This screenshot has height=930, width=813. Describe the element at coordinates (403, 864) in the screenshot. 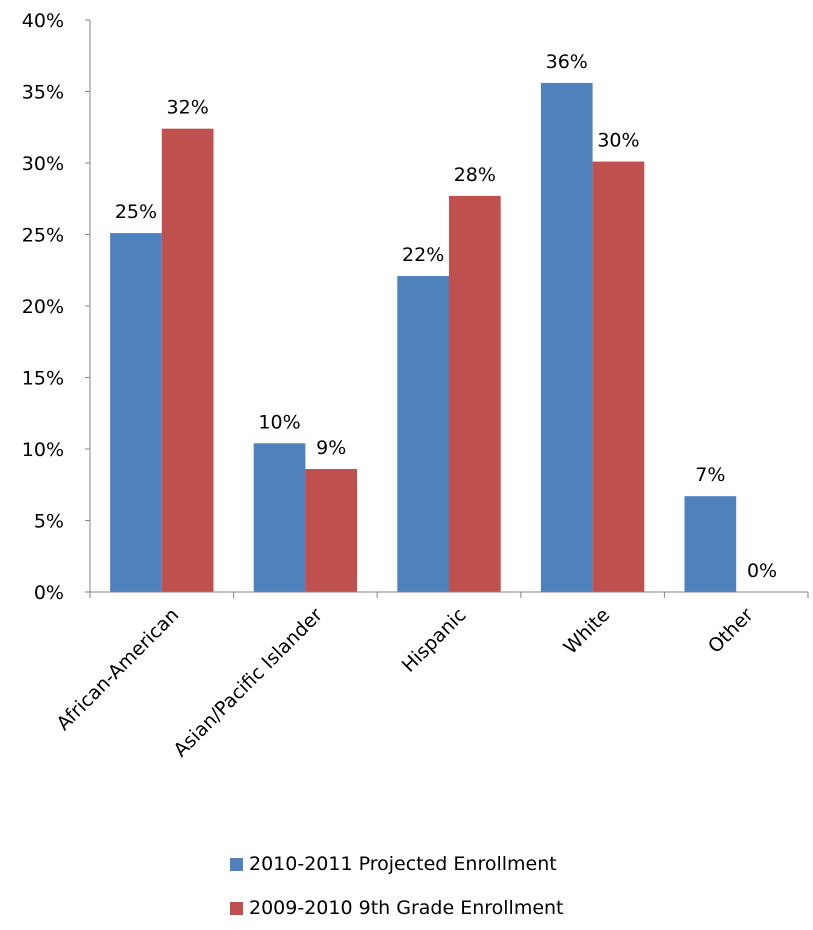

I see `legend-label-series-1: 2010-2011 Projected Enrollment` at that location.